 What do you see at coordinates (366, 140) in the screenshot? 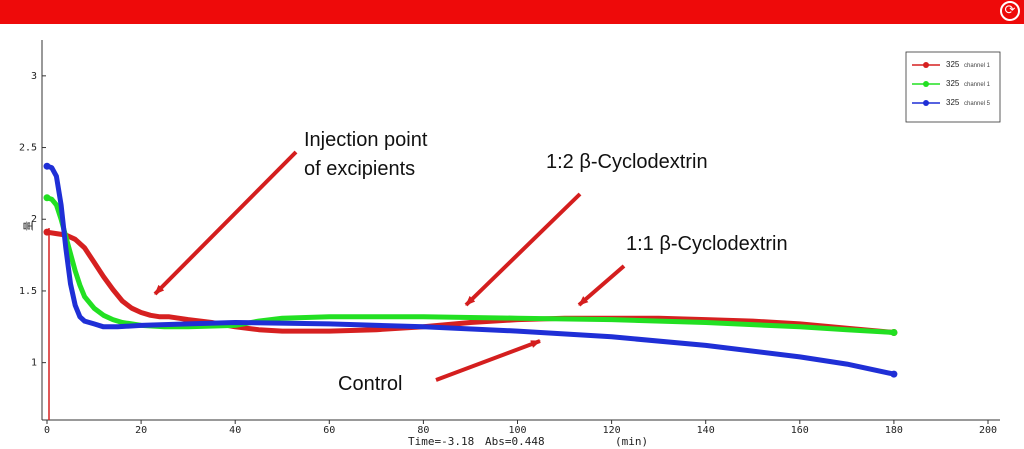
I see `annotation-injection-line1: Injection point` at bounding box center [366, 140].